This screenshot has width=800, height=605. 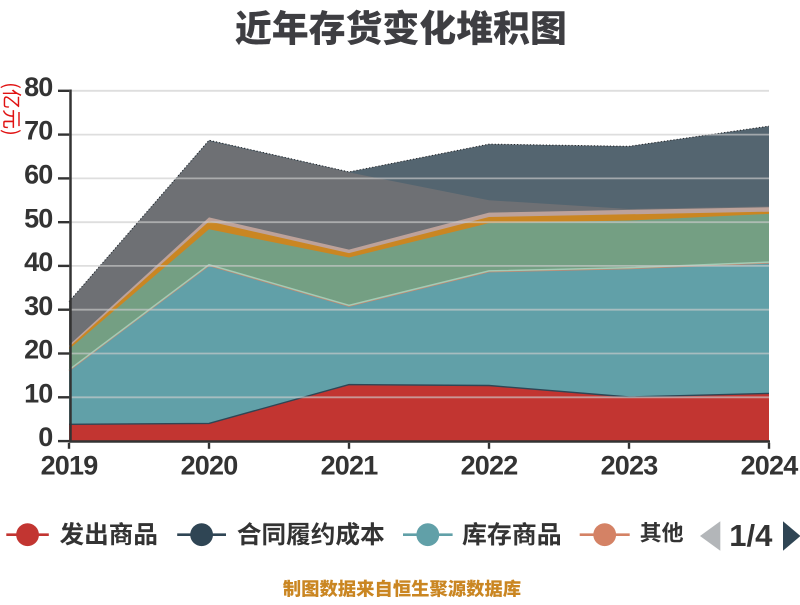 What do you see at coordinates (38, 262) in the screenshot?
I see `svg-text: 40` at bounding box center [38, 262].